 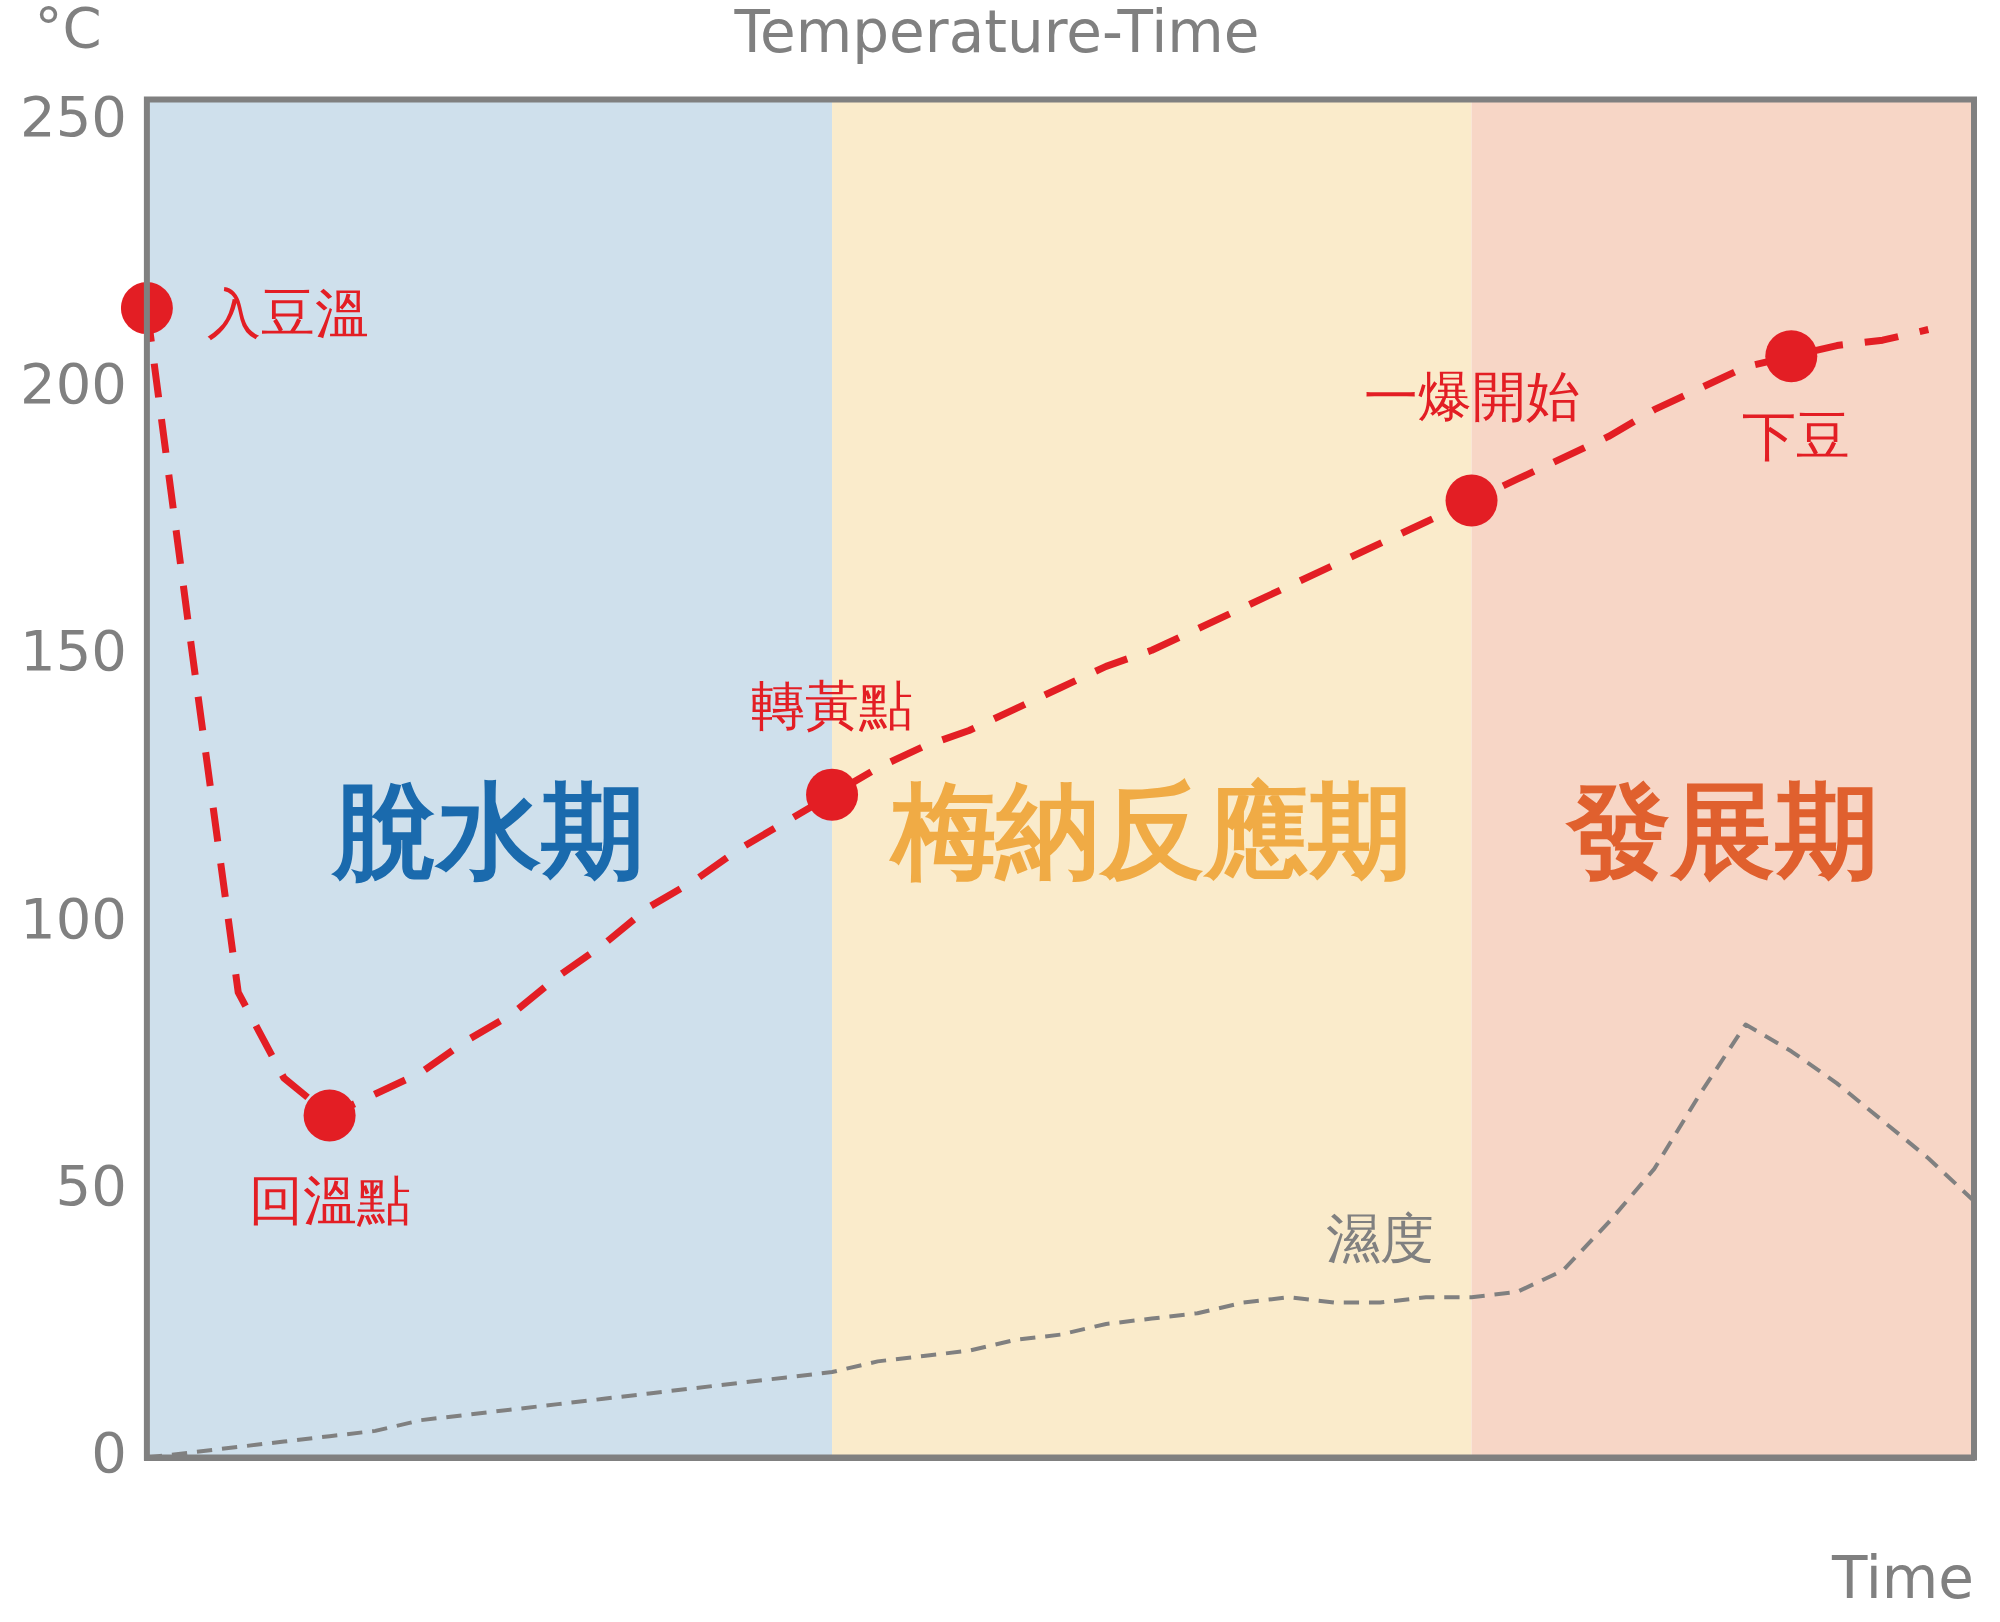 What do you see at coordinates (287, 314) in the screenshot?
I see `annotation: 入豆溫` at bounding box center [287, 314].